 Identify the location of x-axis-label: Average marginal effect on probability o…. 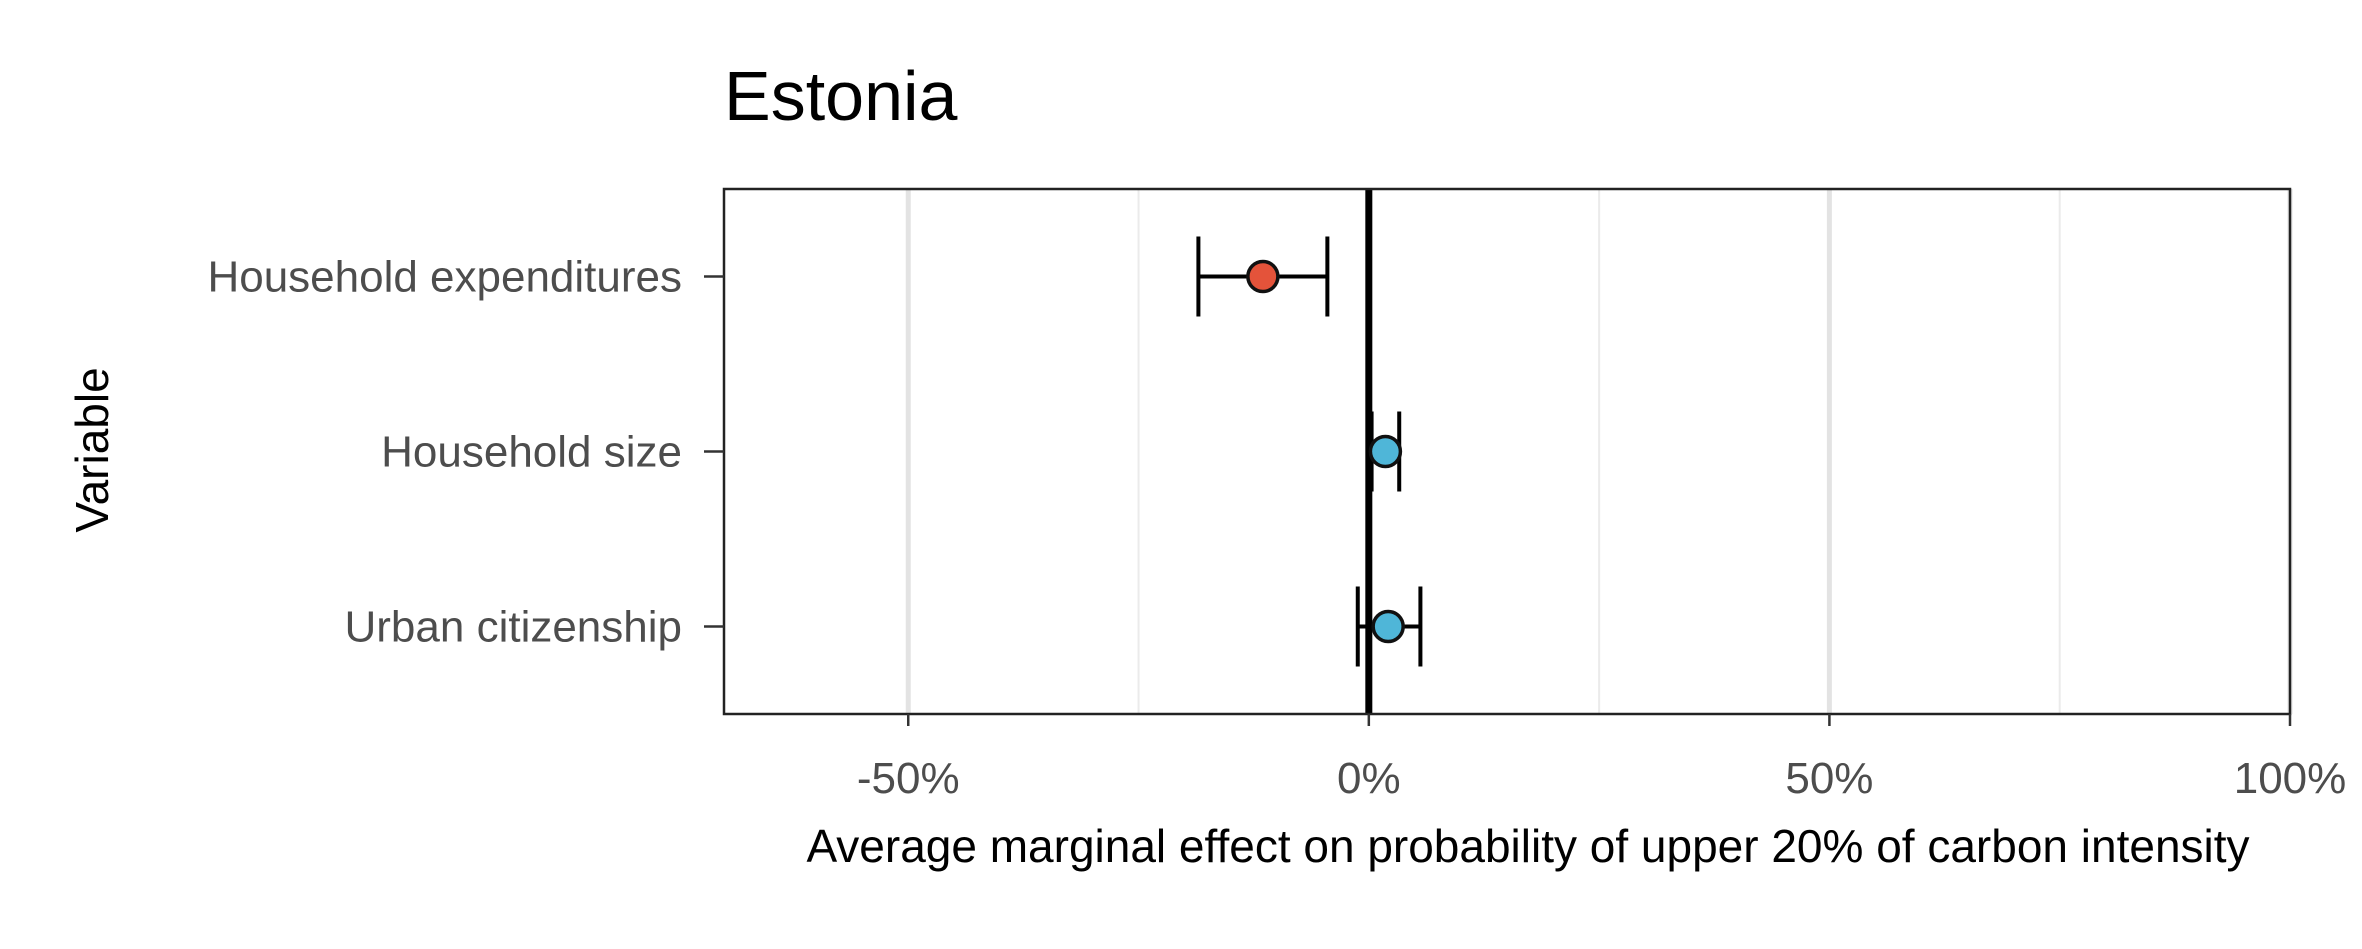
(1527, 846).